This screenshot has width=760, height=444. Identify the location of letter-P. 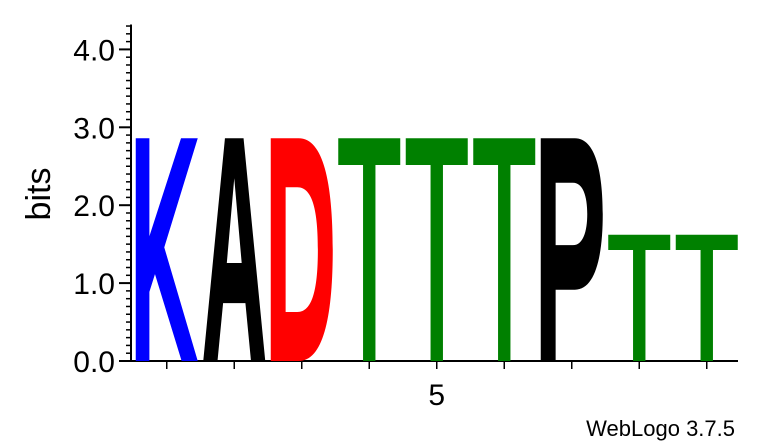
(571, 249).